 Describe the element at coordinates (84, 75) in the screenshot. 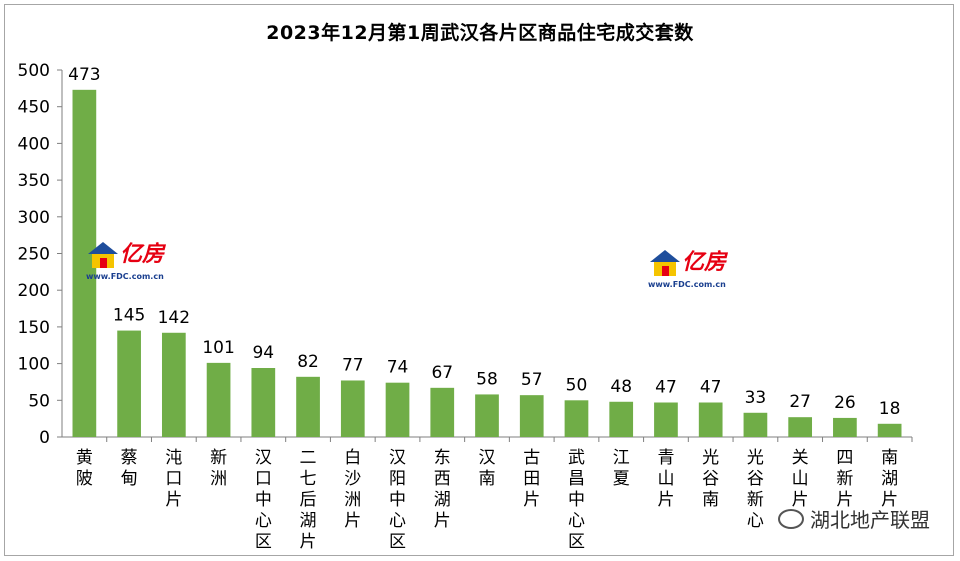

I see `data-label: 473` at that location.